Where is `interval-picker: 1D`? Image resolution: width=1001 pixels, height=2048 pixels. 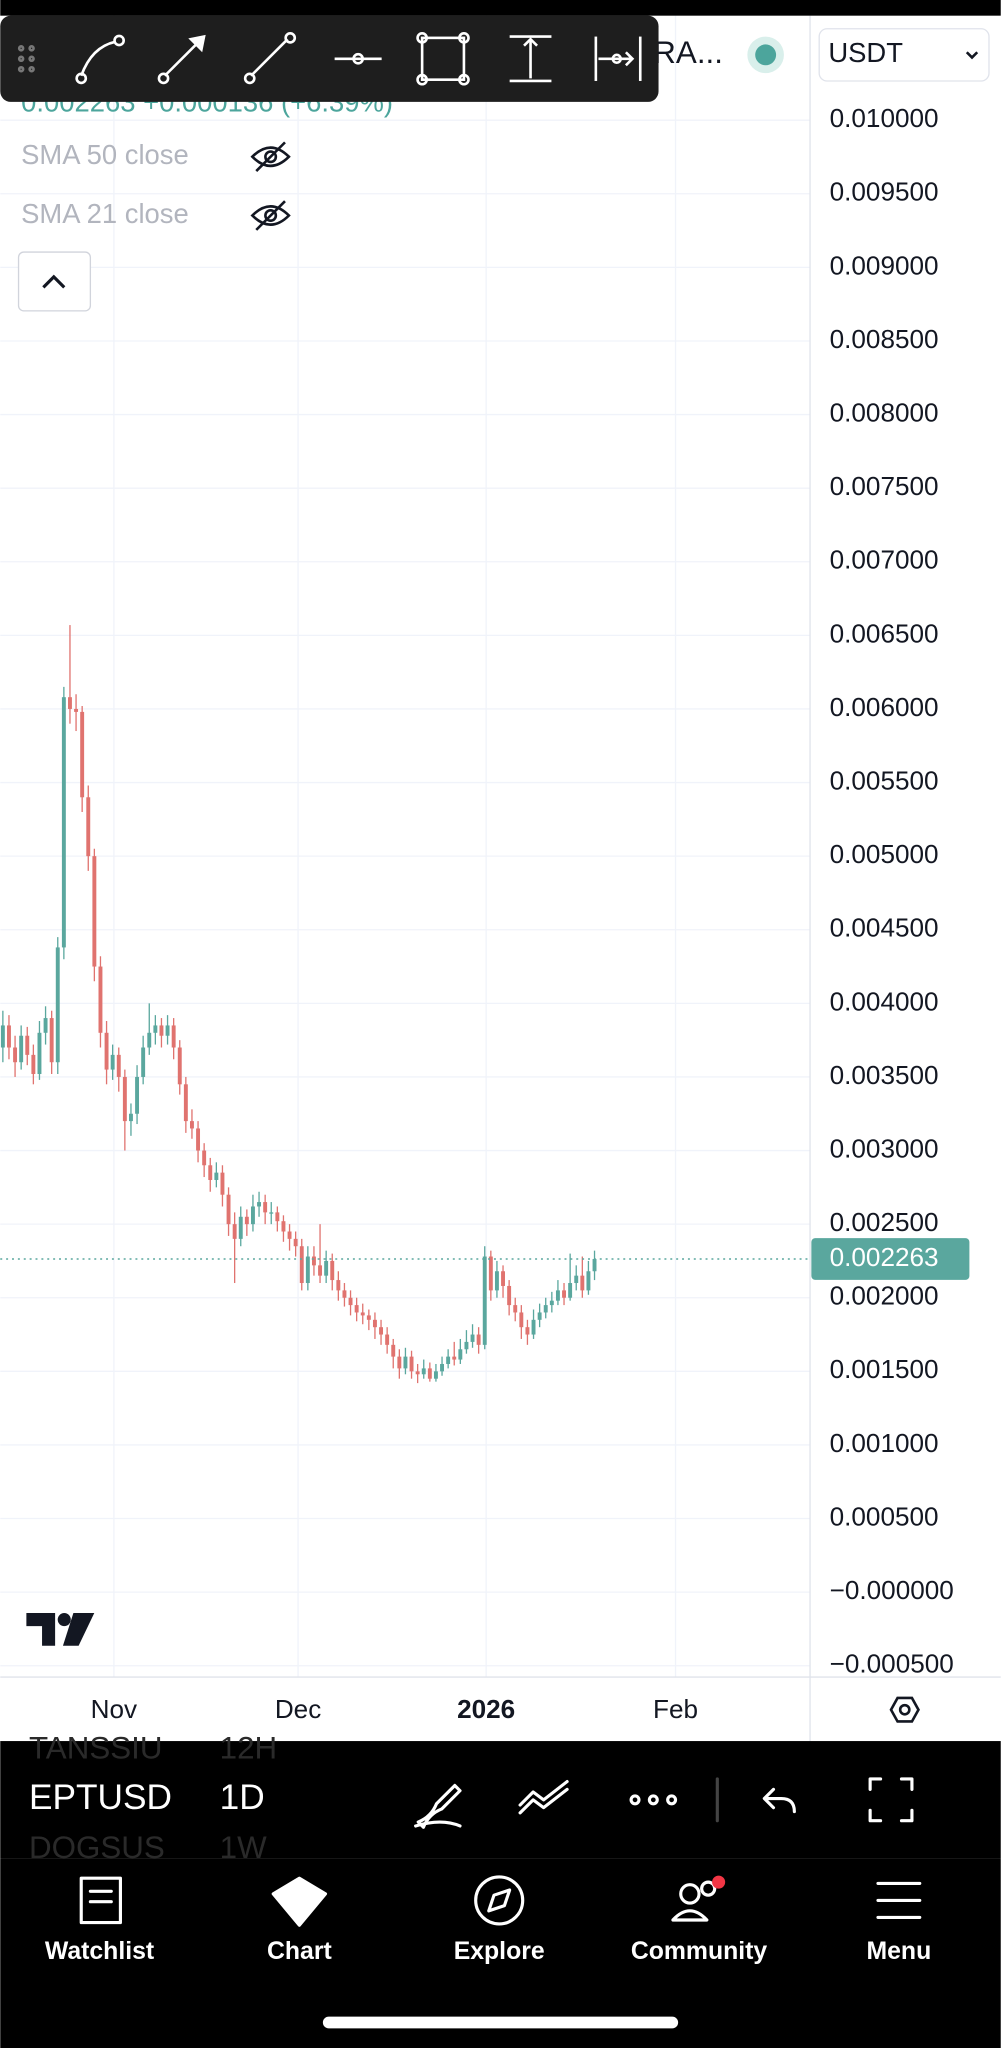 interval-picker: 1D is located at coordinates (242, 1797).